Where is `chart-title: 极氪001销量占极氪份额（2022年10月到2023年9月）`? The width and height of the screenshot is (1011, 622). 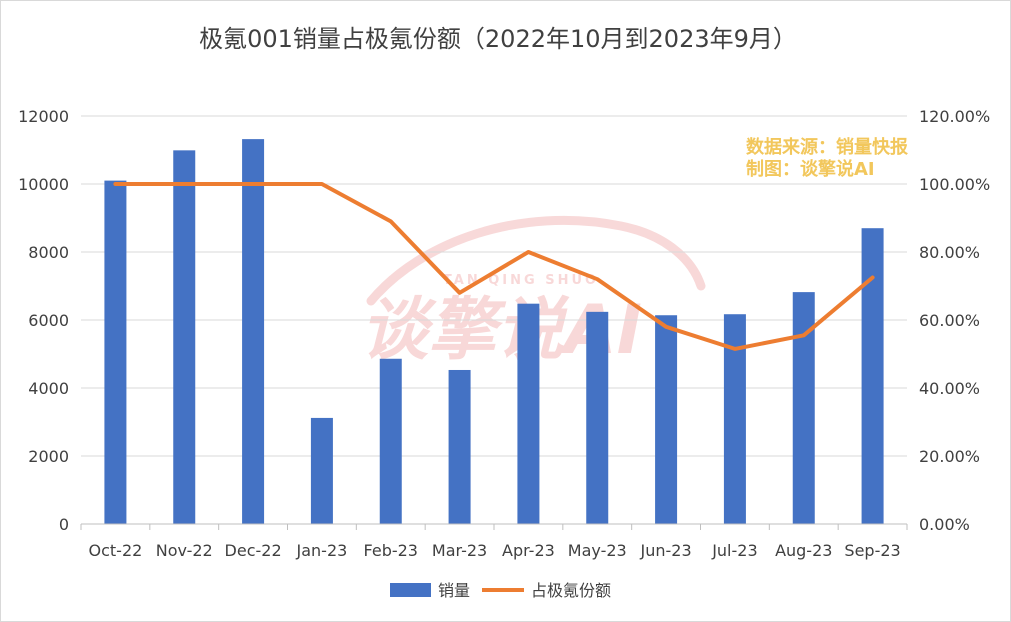 chart-title: 极氪001销量占极氪份额（2022年10月到2023年9月） is located at coordinates (498, 39).